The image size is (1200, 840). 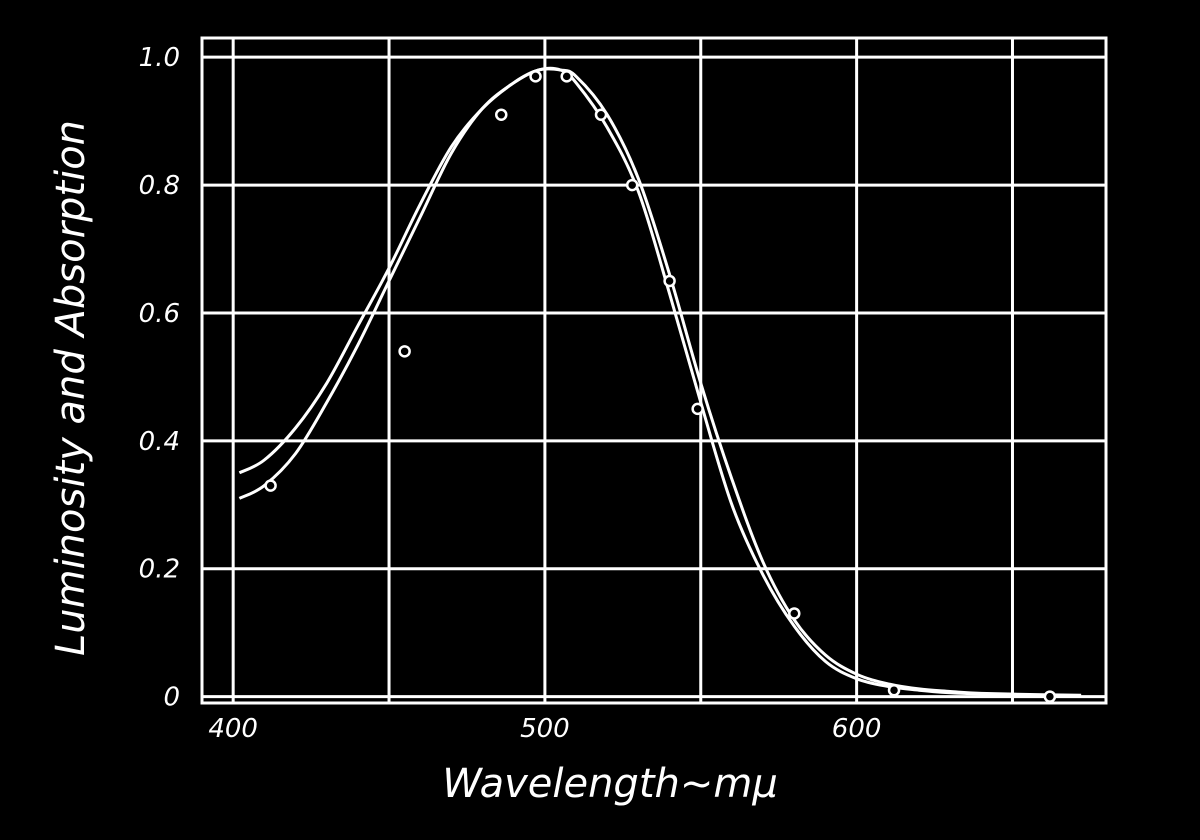 What do you see at coordinates (159, 186) in the screenshot?
I see `y-tick-label: 0.8` at bounding box center [159, 186].